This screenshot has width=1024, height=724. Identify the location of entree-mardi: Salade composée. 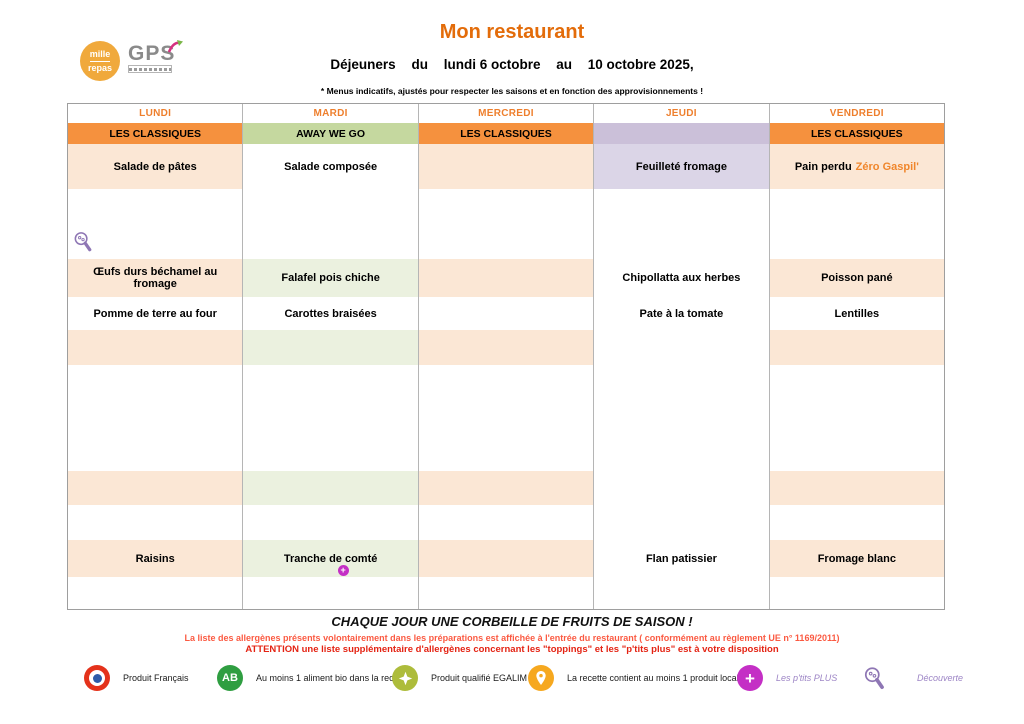
(331, 166).